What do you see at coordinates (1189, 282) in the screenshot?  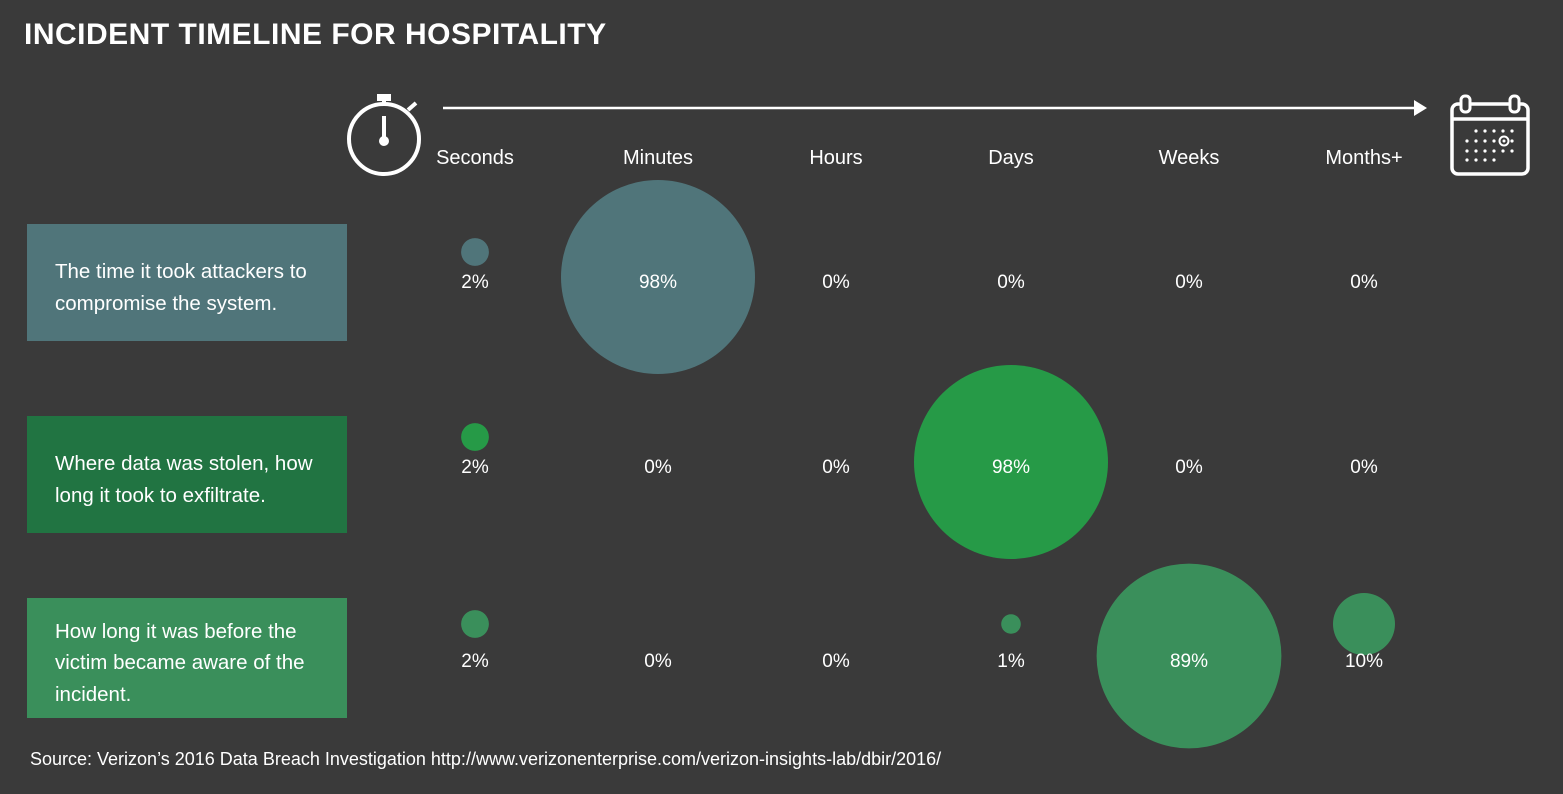 I see `value-label-row1-weeks: 0%` at bounding box center [1189, 282].